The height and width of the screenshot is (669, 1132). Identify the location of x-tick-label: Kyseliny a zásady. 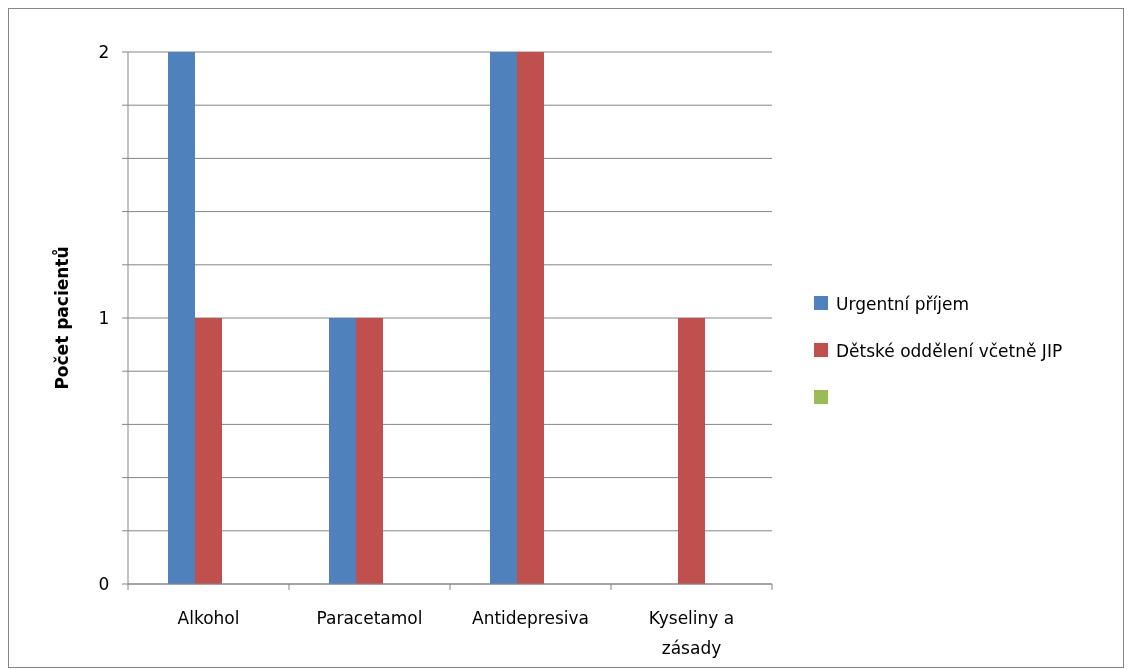
(691, 633).